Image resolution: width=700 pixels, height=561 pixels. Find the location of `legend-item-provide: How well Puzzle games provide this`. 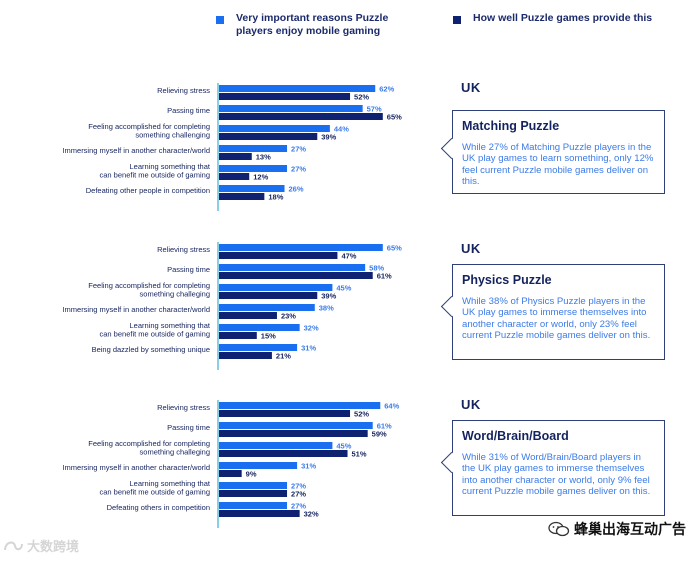

legend-item-provide: How well Puzzle games provide this is located at coordinates (552, 18).